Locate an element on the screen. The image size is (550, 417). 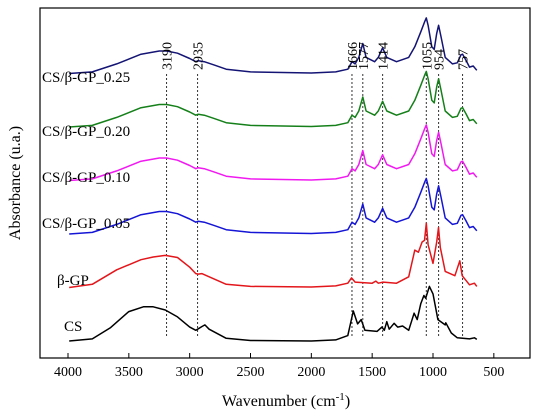
series-label: CS/β-GP_0.10 is located at coordinates (86, 178).